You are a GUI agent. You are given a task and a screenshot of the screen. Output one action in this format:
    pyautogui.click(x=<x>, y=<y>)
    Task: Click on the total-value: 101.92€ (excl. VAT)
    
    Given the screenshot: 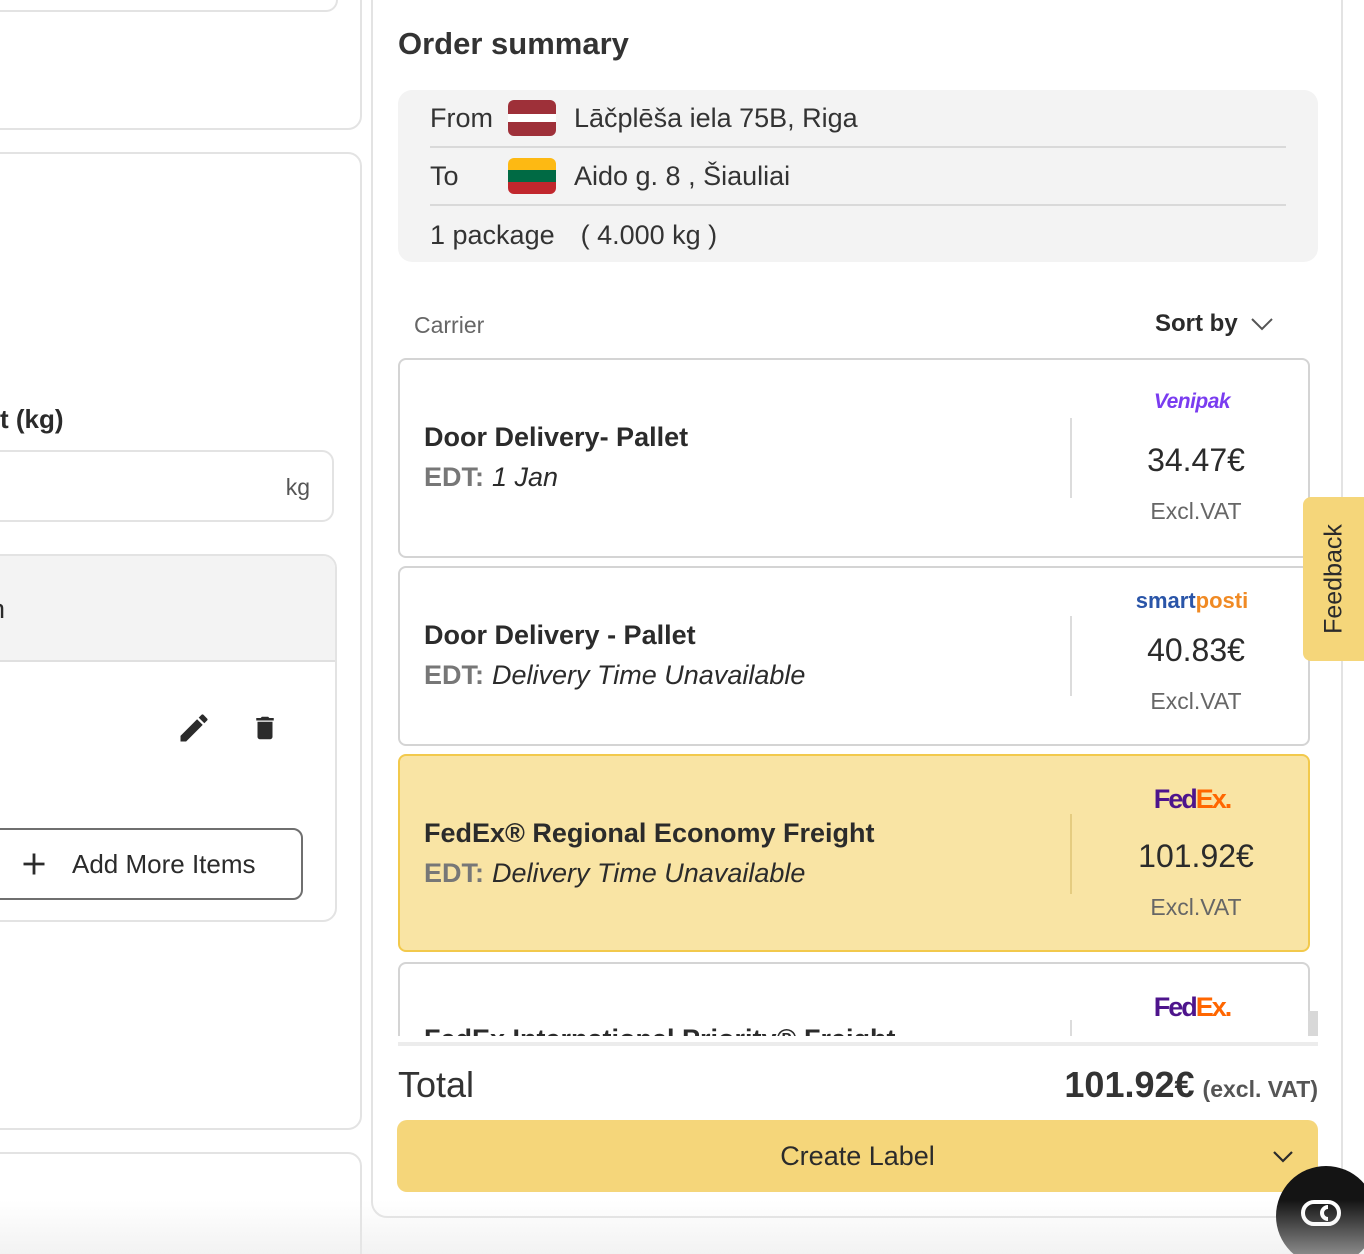 What is the action you would take?
    pyautogui.click(x=1191, y=1085)
    